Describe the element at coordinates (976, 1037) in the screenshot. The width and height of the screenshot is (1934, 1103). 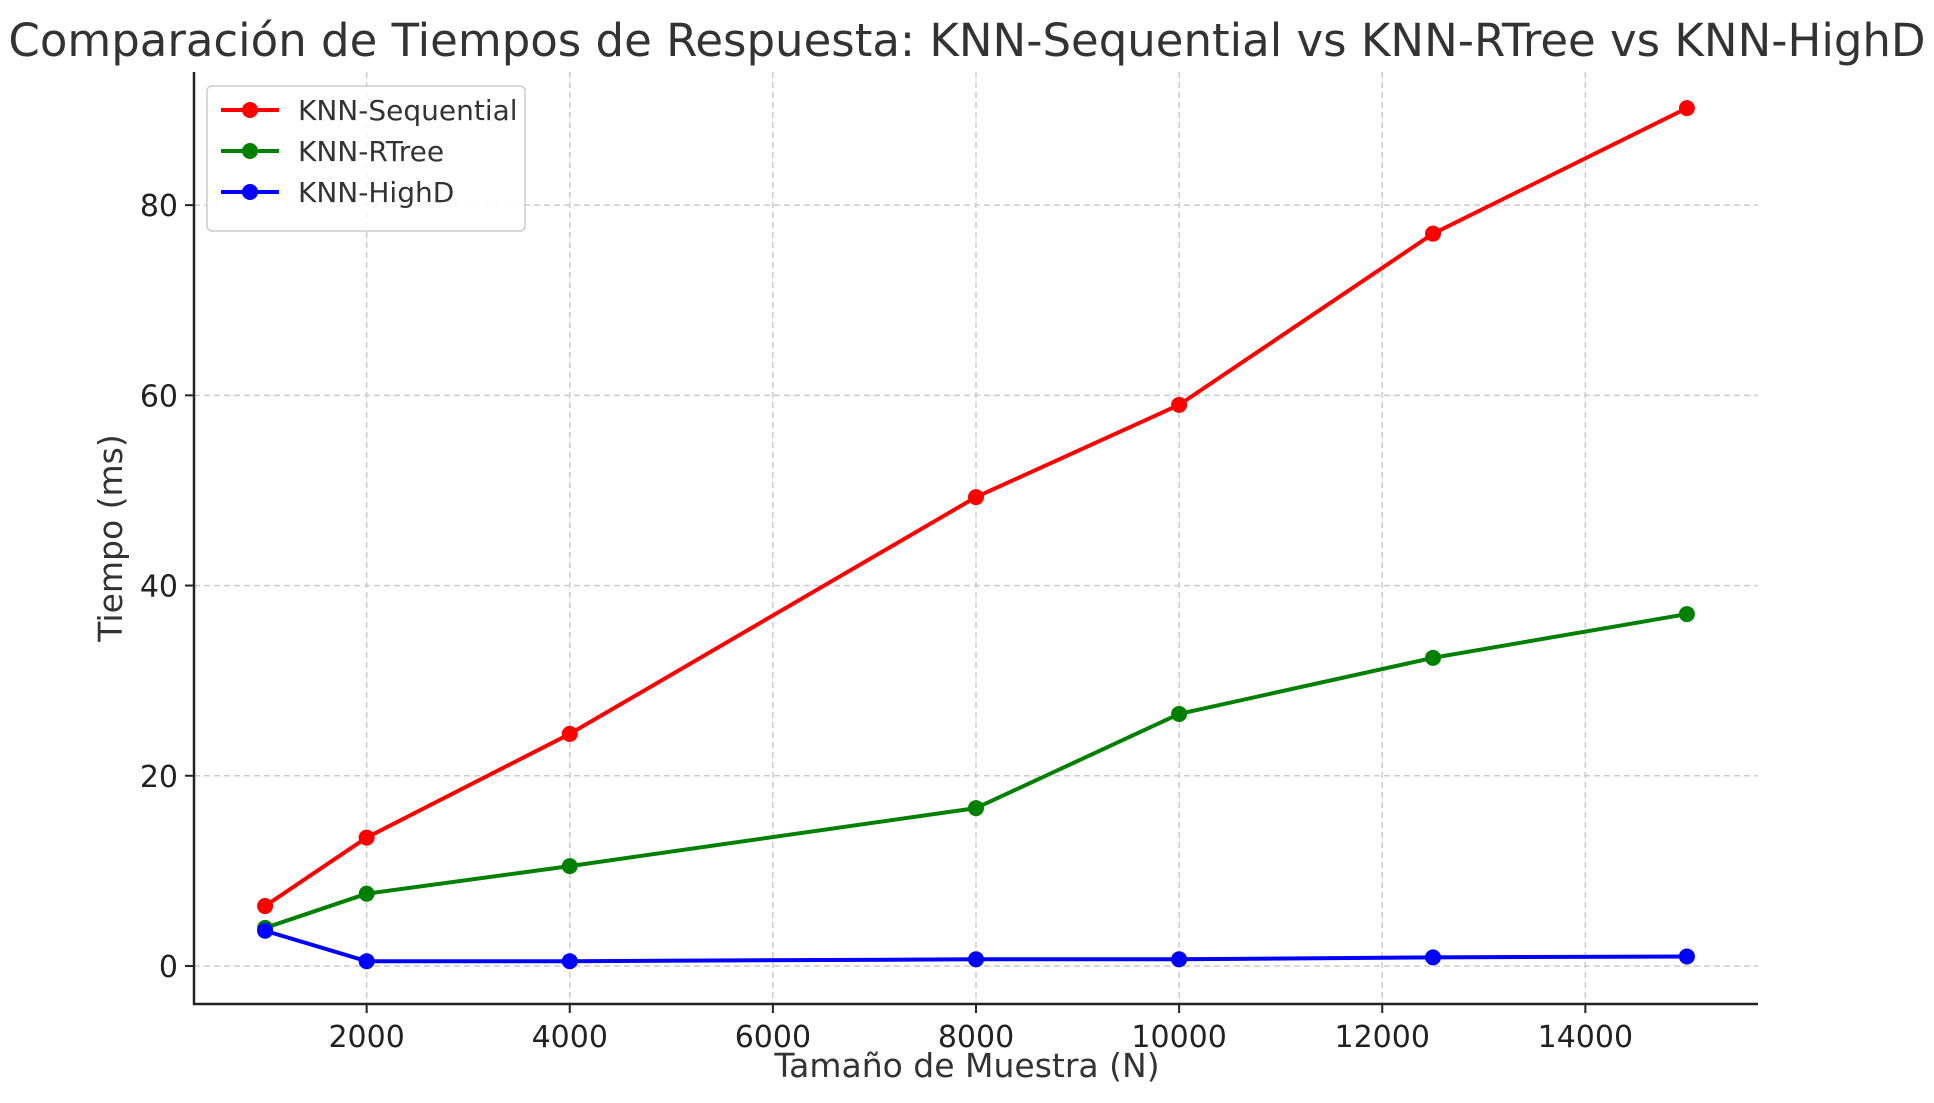
I see `x-tick-label: 8000` at that location.